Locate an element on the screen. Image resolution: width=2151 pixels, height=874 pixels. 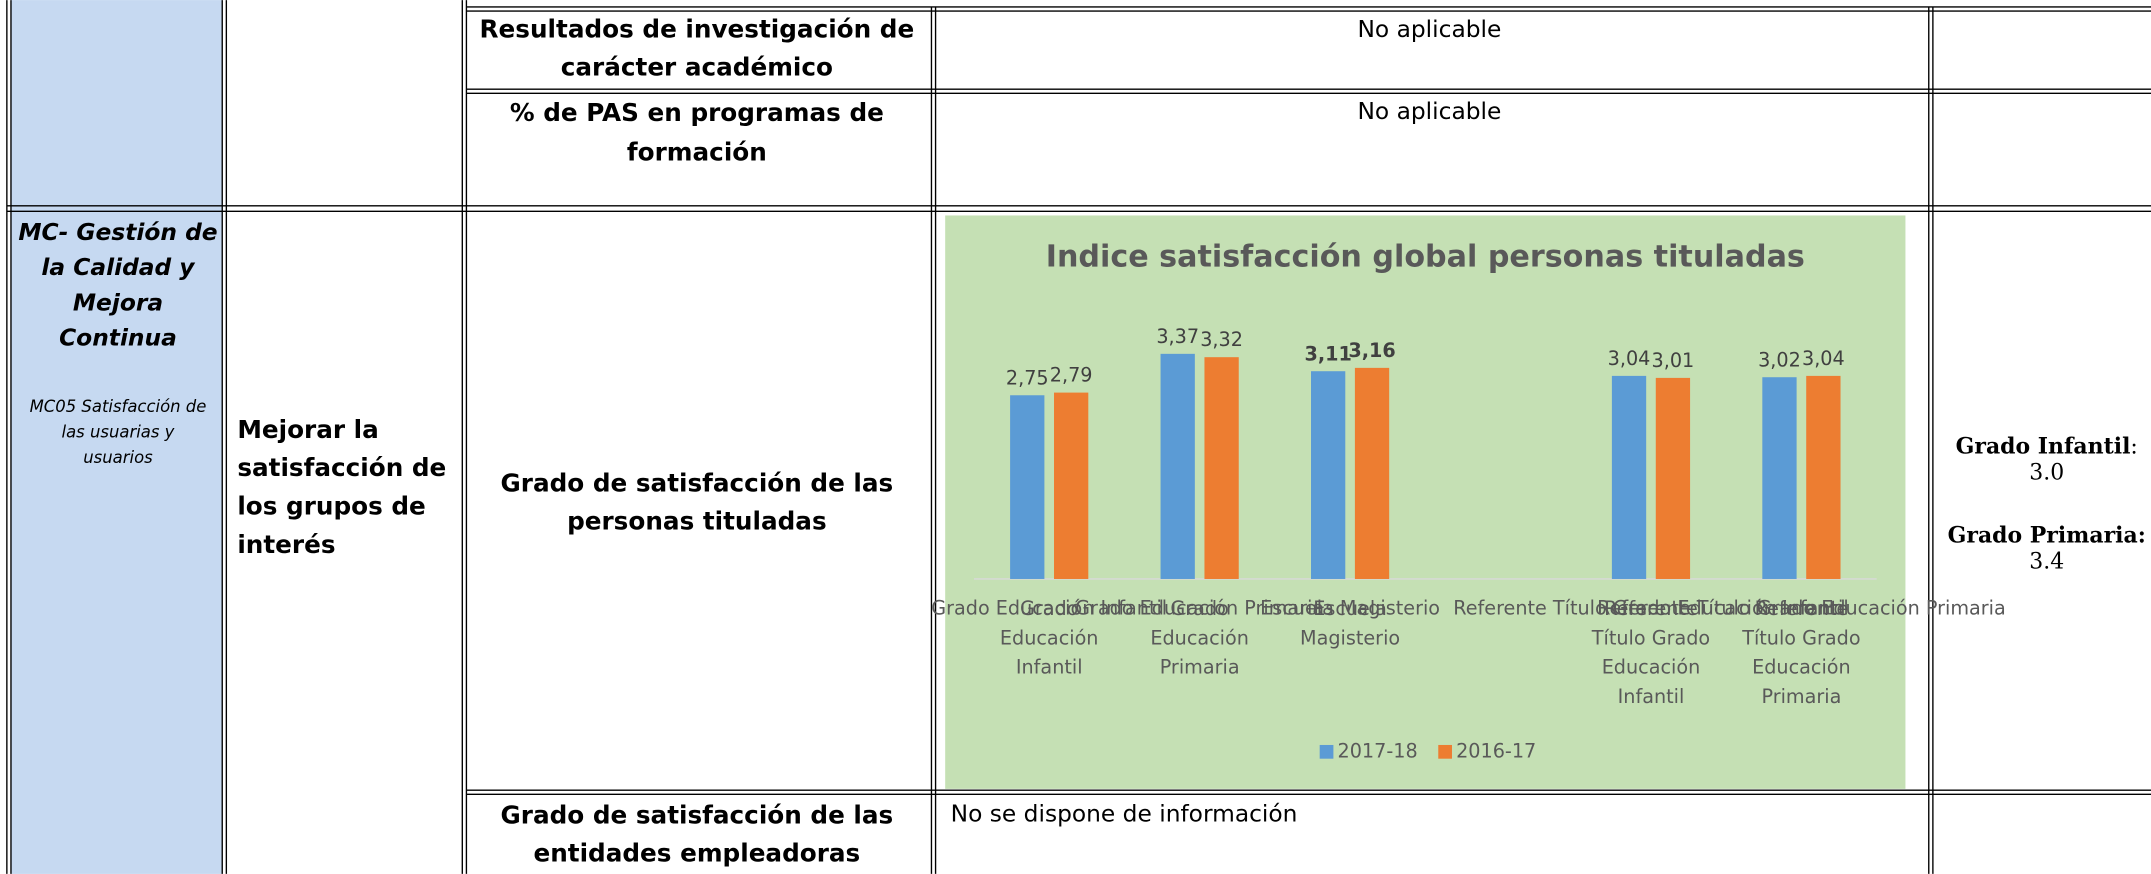
objective: Mejorar la is located at coordinates (307, 429).